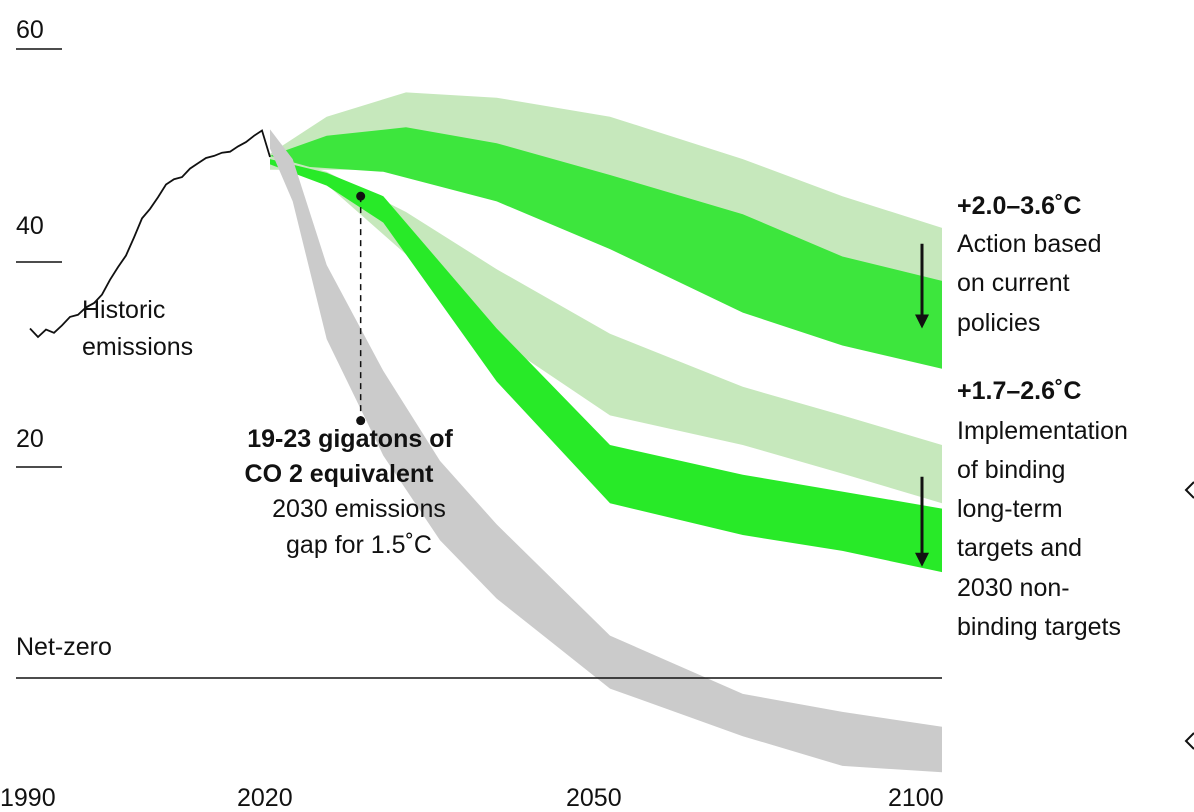  What do you see at coordinates (1011, 470) in the screenshot?
I see `scenario-desc: of binding` at bounding box center [1011, 470].